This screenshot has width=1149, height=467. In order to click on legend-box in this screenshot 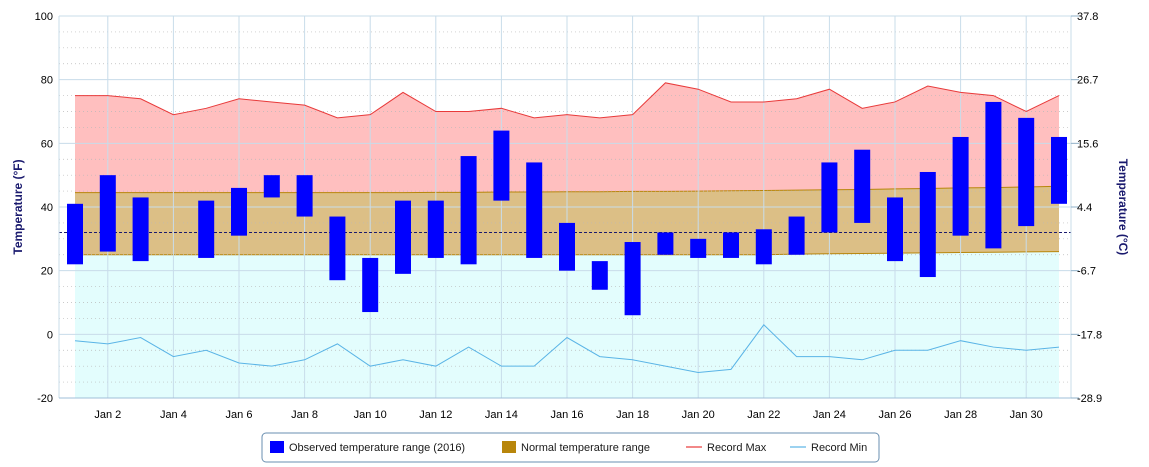, I will do `click(570, 447)`.